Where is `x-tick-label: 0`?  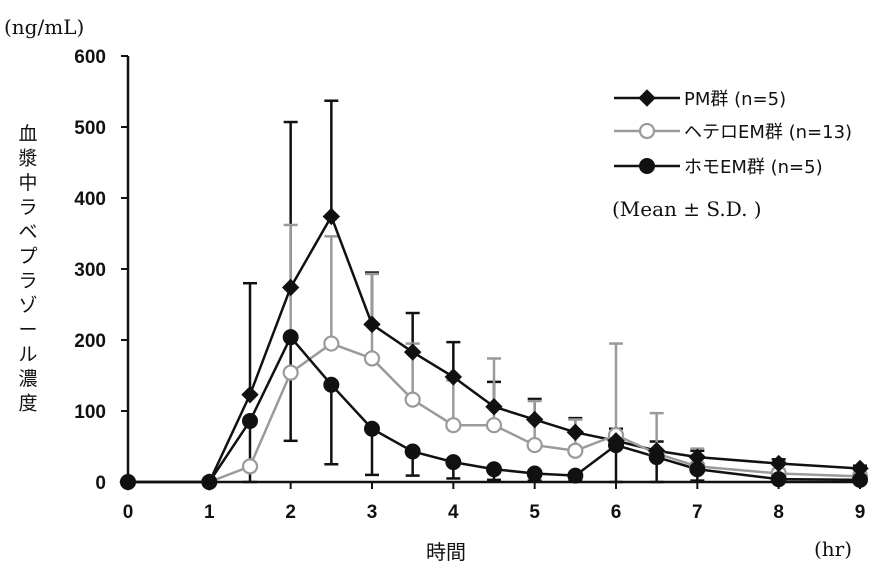 x-tick-label: 0 is located at coordinates (128, 512).